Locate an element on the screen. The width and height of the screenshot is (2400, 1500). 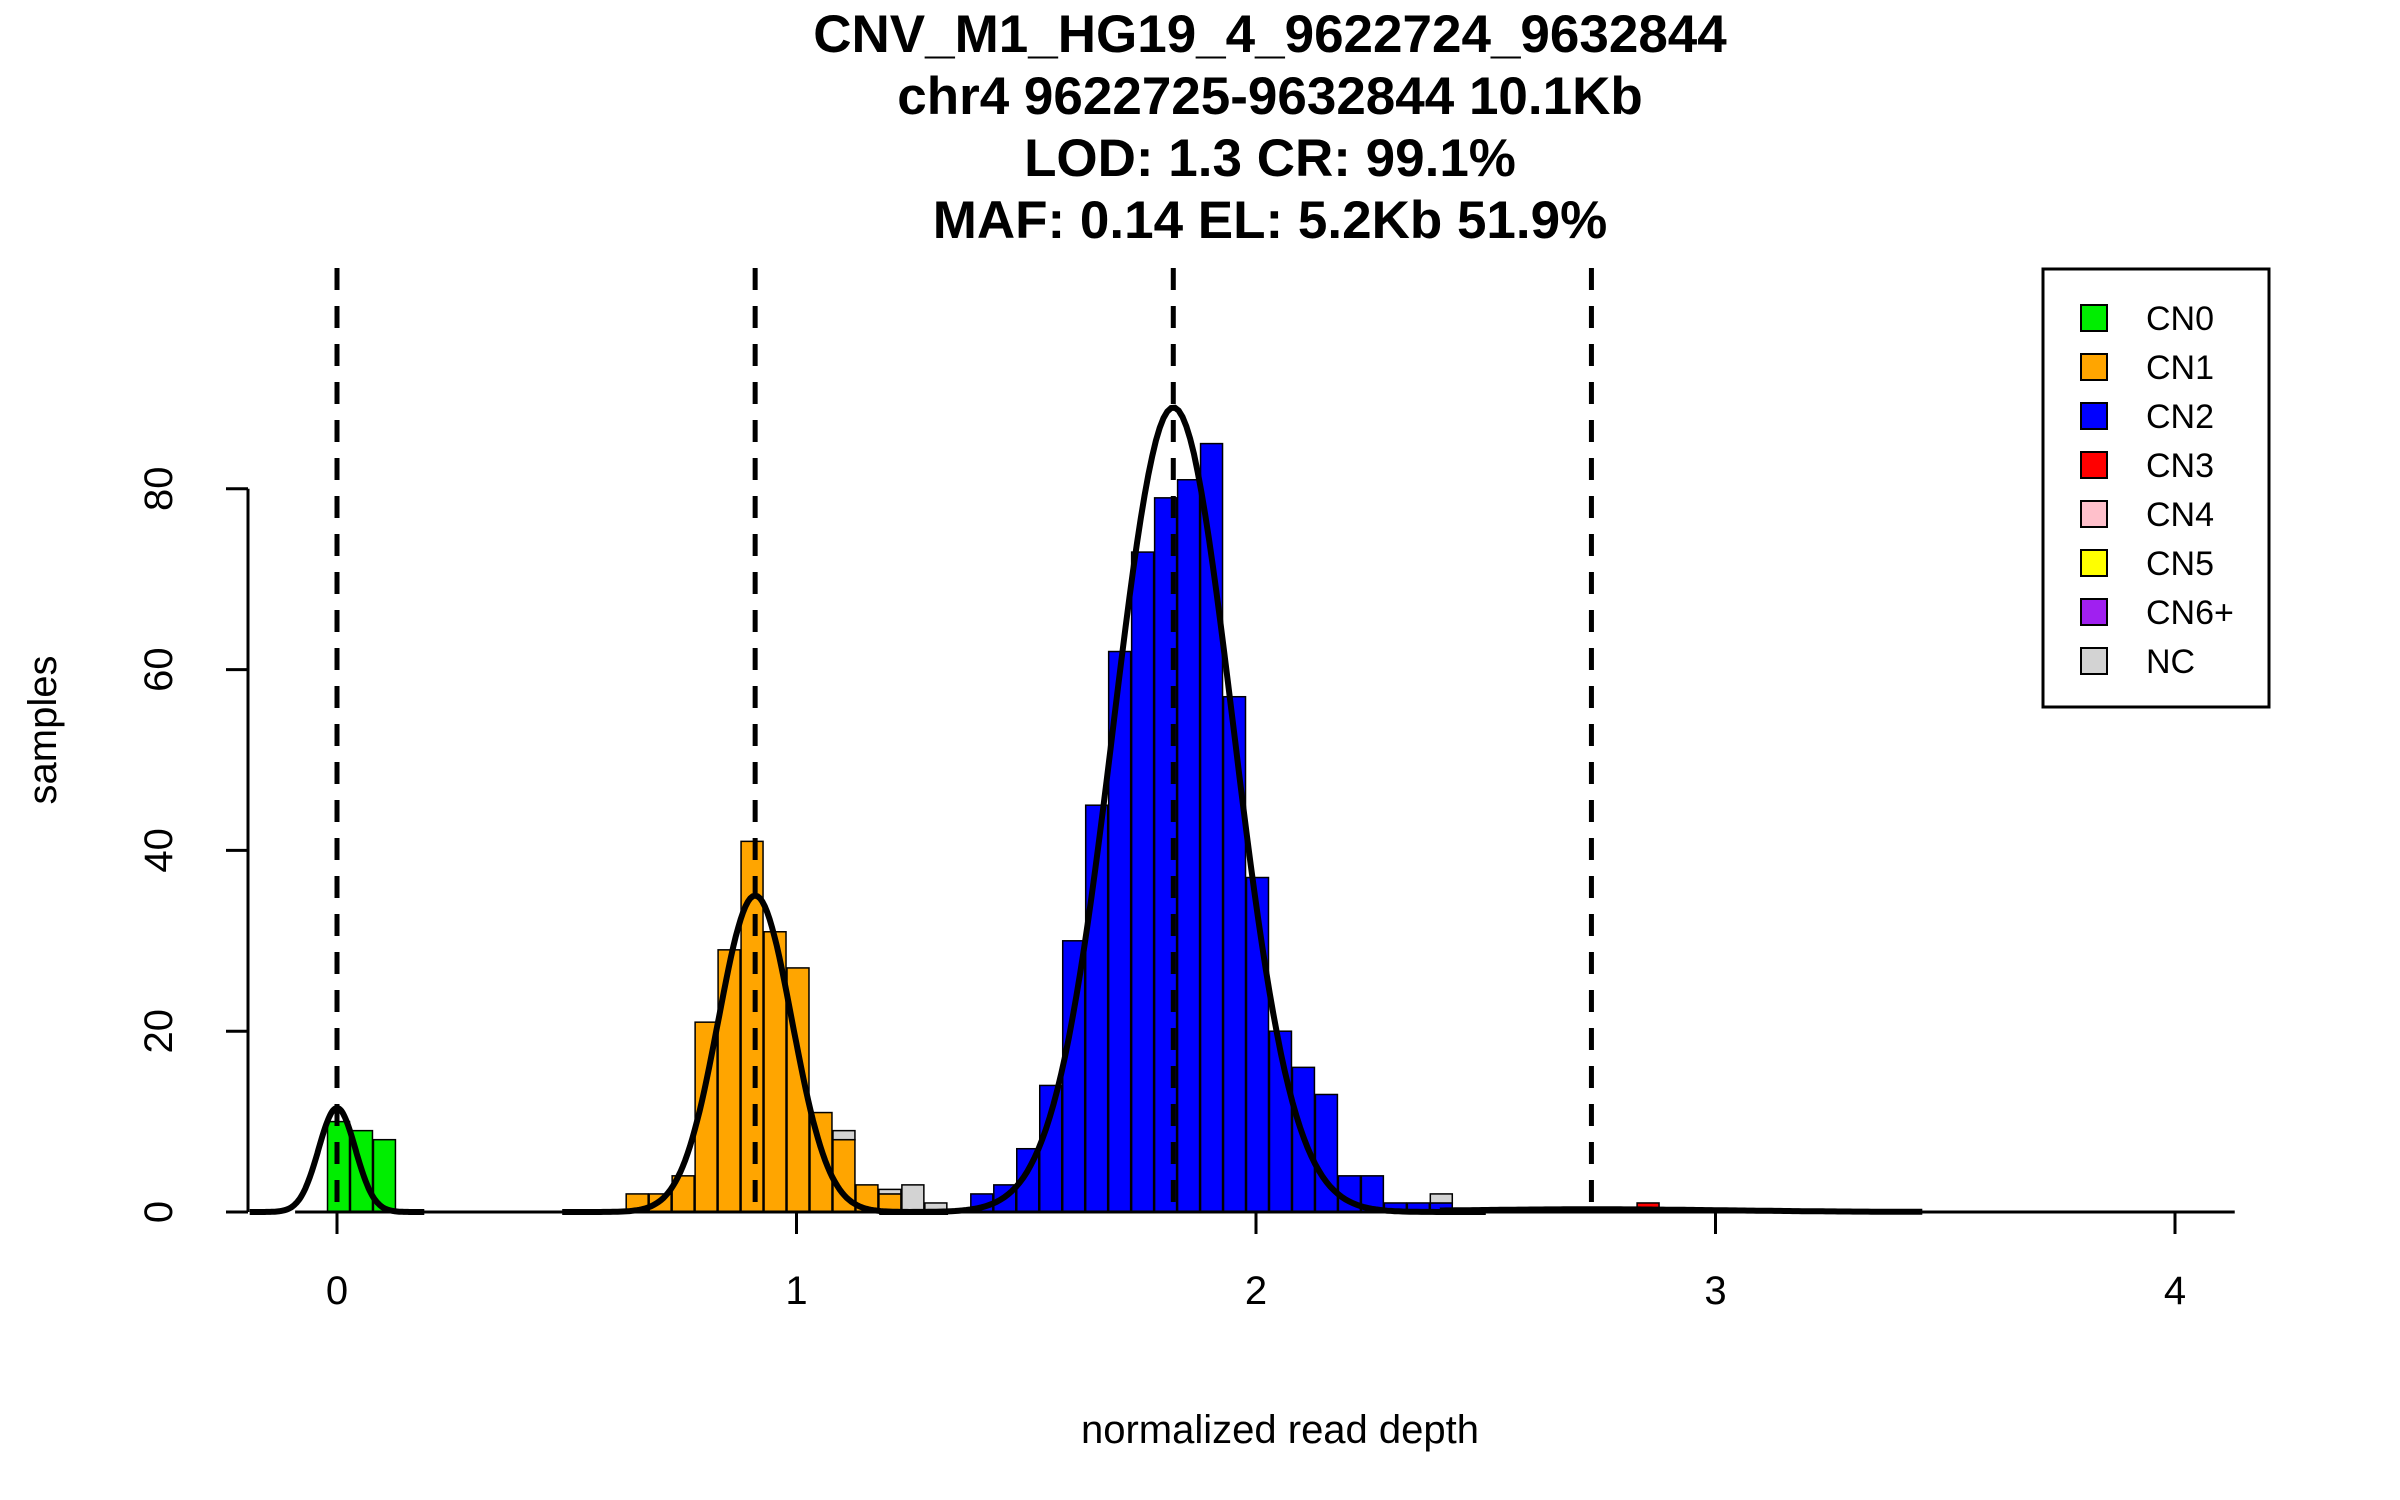
legend-label: CN5 is located at coordinates (2180, 564).